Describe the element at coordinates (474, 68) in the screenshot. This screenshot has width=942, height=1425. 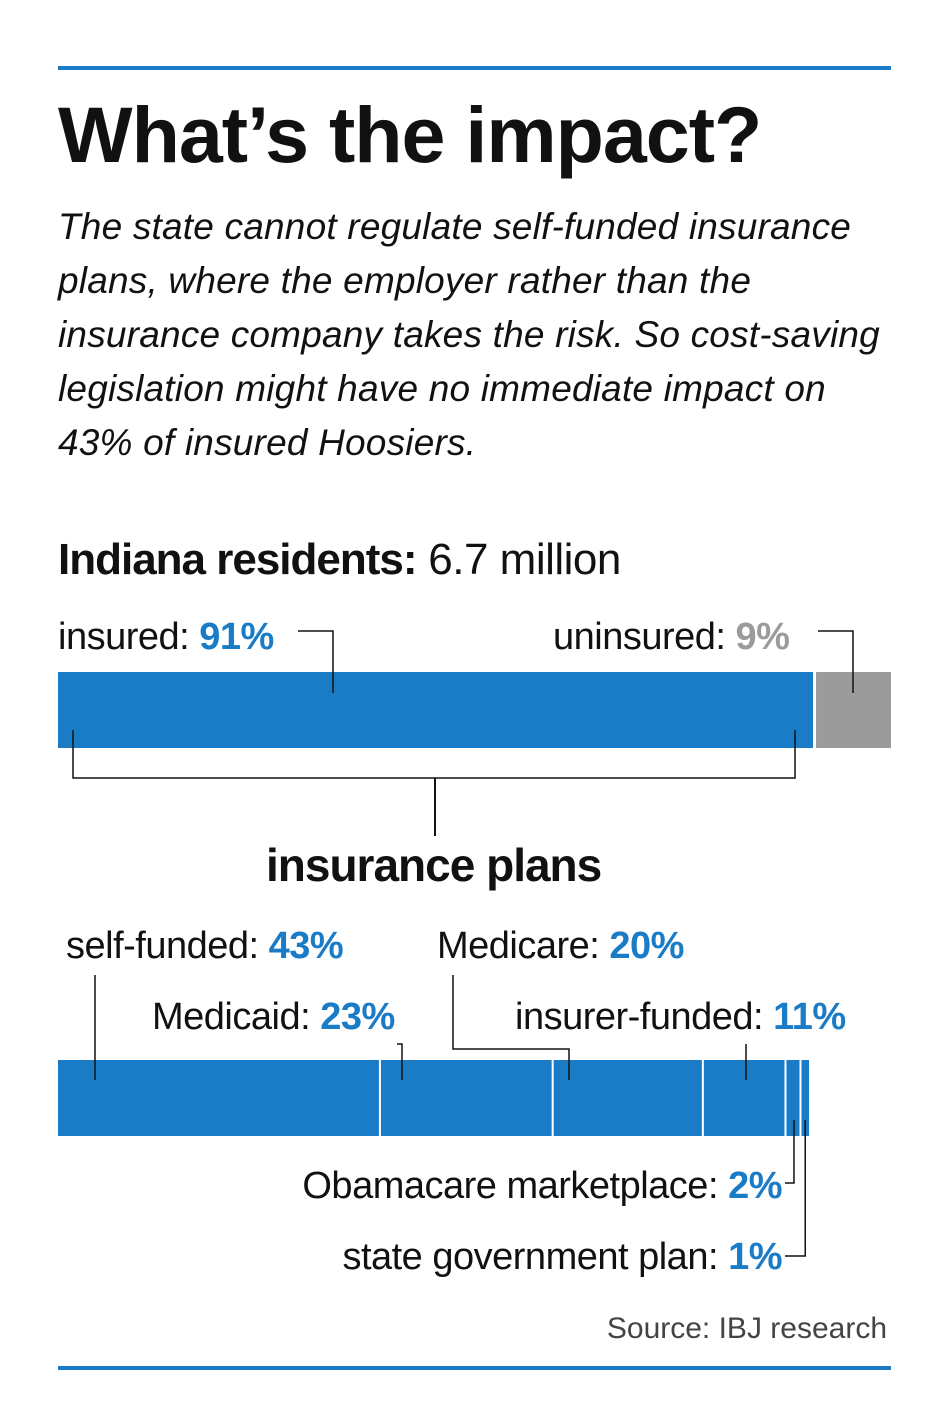
I see `top-rule` at that location.